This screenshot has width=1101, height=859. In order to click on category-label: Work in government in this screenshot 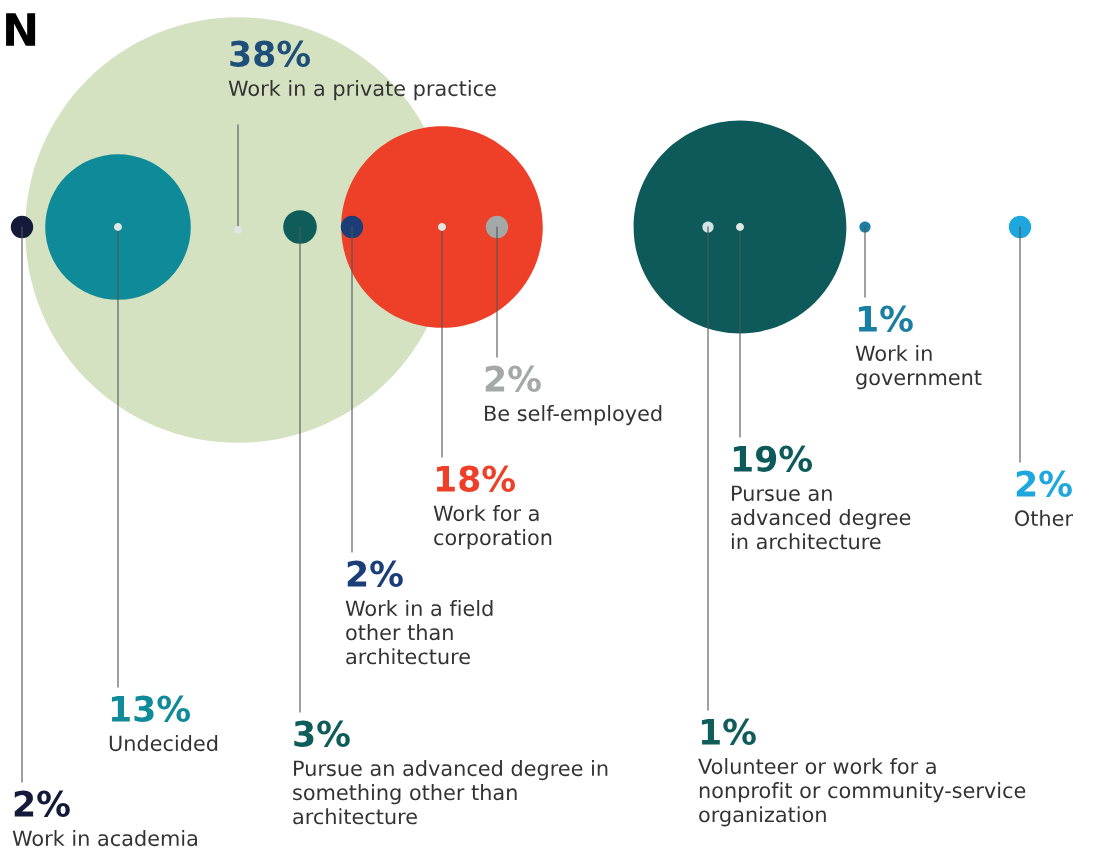, I will do `click(918, 367)`.